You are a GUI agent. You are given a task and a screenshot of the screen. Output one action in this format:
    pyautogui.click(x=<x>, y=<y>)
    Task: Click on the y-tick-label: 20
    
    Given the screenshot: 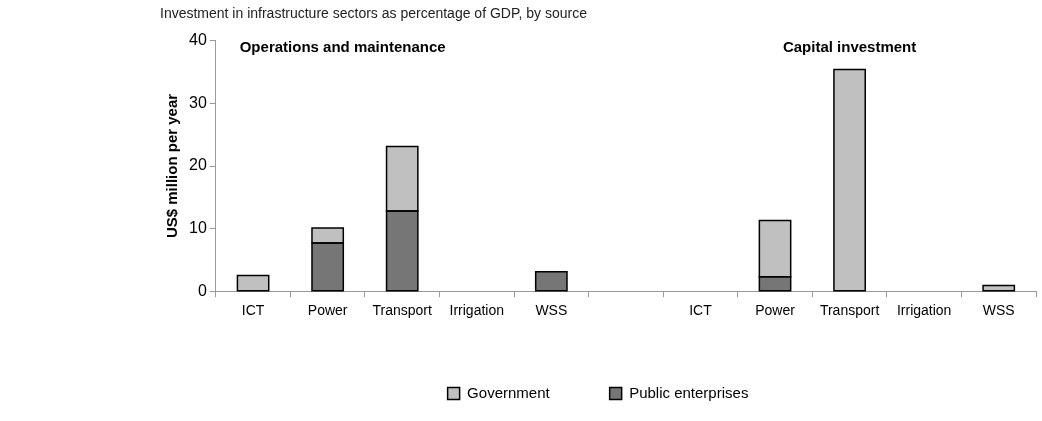 What is the action you would take?
    pyautogui.click(x=198, y=165)
    